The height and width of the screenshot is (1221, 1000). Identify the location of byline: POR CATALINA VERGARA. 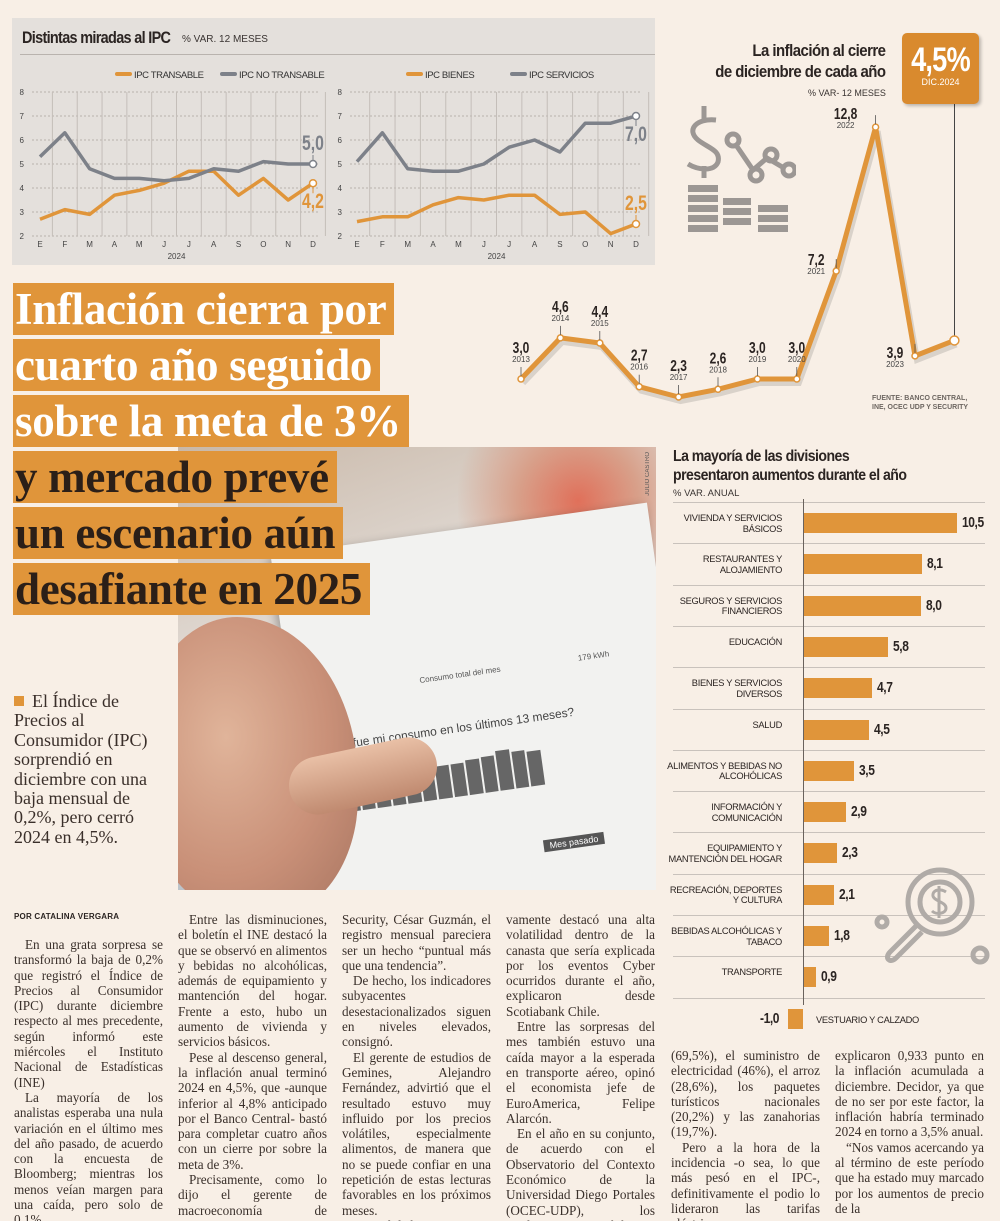
(67, 916).